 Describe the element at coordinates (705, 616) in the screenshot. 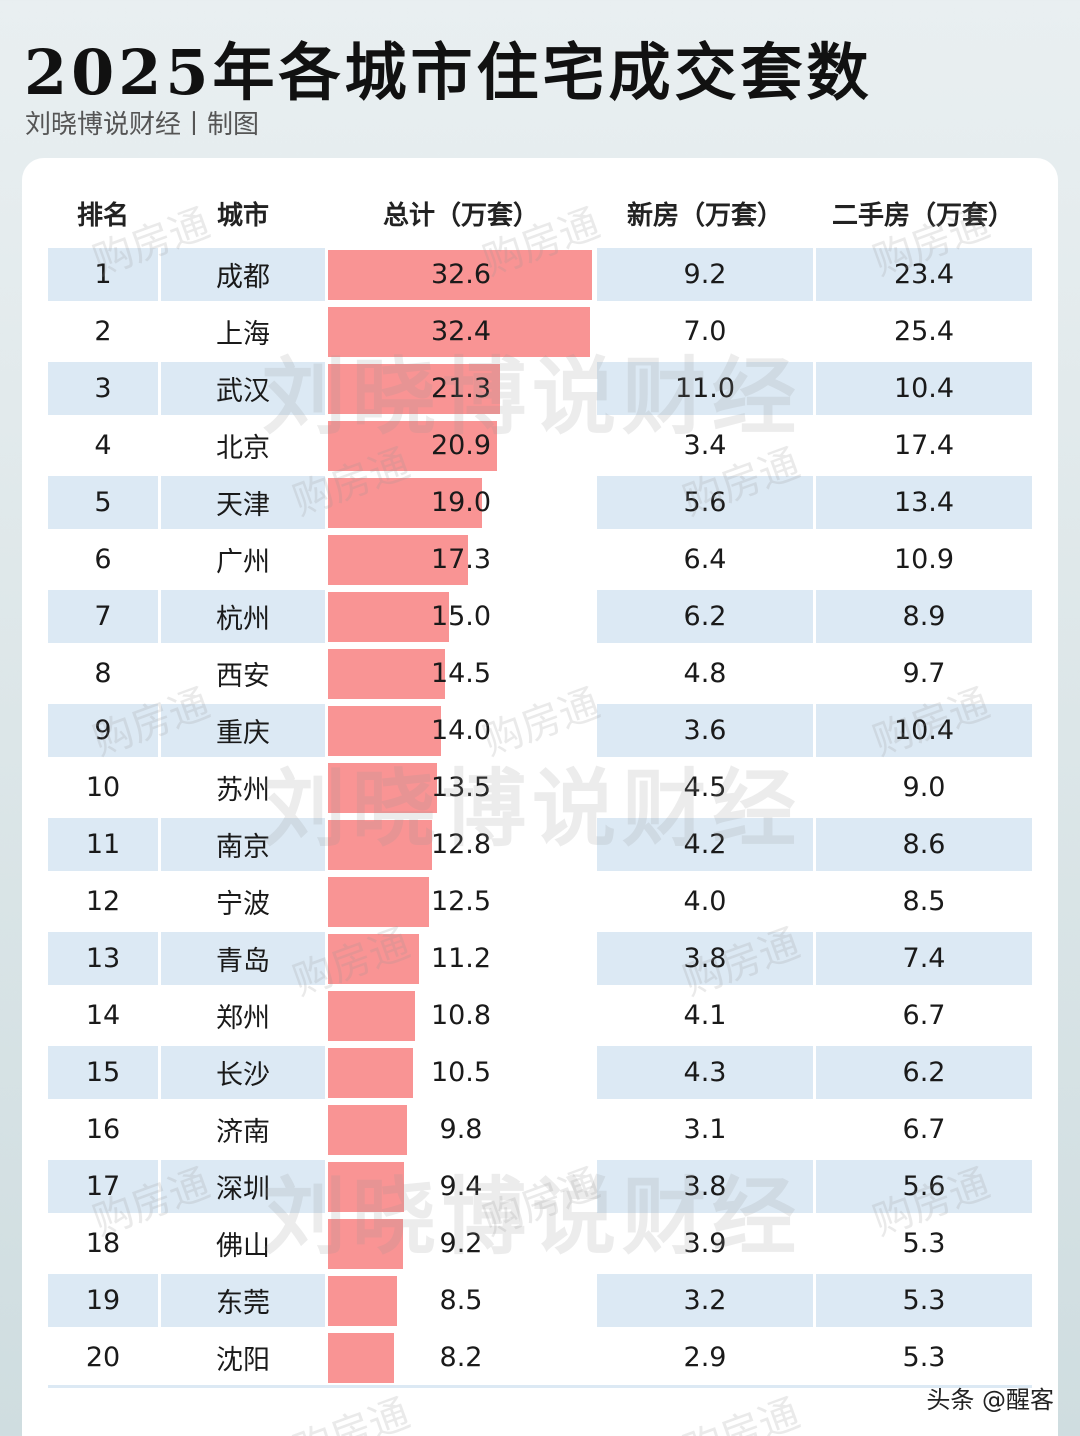

I see `new-home-cell: 6.2` at that location.